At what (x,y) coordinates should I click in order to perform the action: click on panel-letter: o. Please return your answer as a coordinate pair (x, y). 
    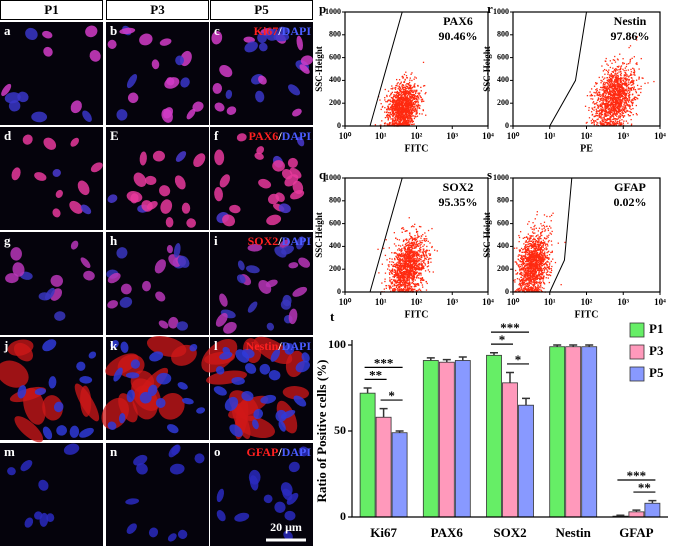
    Looking at the image, I should click on (217, 451).